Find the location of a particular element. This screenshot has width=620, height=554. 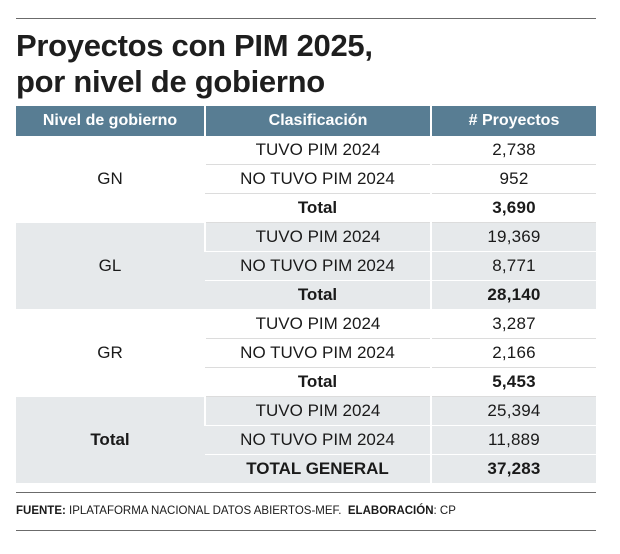

credit-text: : CP is located at coordinates (444, 511).